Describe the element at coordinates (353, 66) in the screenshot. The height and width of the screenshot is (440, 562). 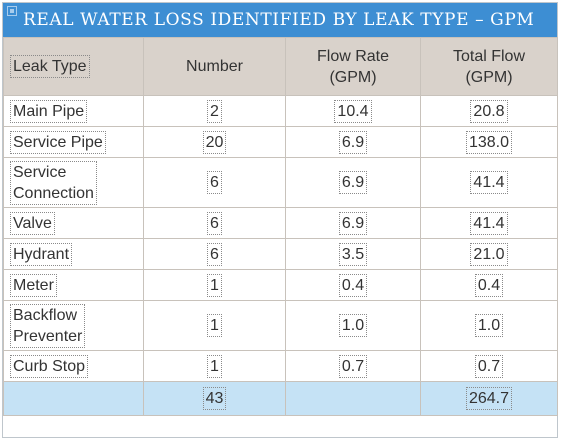
I see `header-flow-rate: Flow Rate (GPM)` at that location.